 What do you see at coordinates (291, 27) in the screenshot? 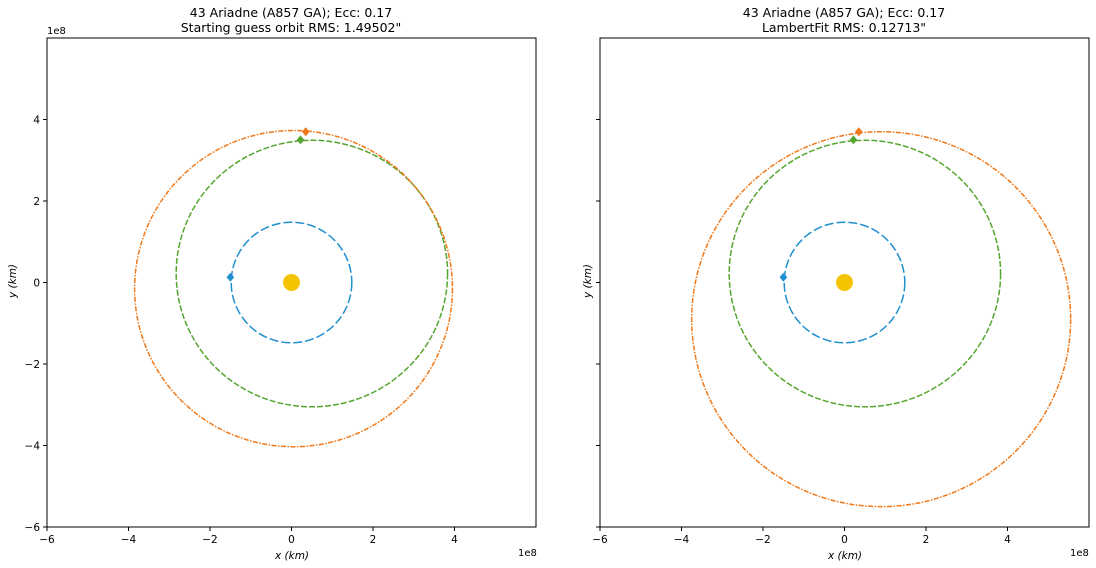
I see `panel-left-subtitle: Starting guess orbit RMS: 1.49502"` at bounding box center [291, 27].